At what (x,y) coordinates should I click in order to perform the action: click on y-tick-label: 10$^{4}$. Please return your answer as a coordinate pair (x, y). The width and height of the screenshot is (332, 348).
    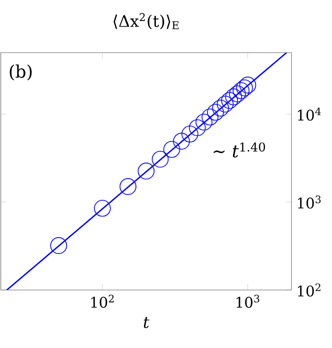
    Looking at the image, I should click on (309, 114).